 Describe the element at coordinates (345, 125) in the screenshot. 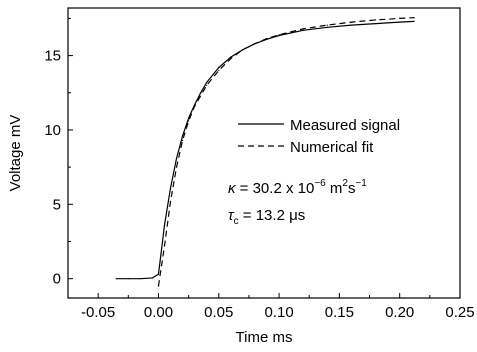

I see `legend-label-measured-signal: Measured signal` at that location.